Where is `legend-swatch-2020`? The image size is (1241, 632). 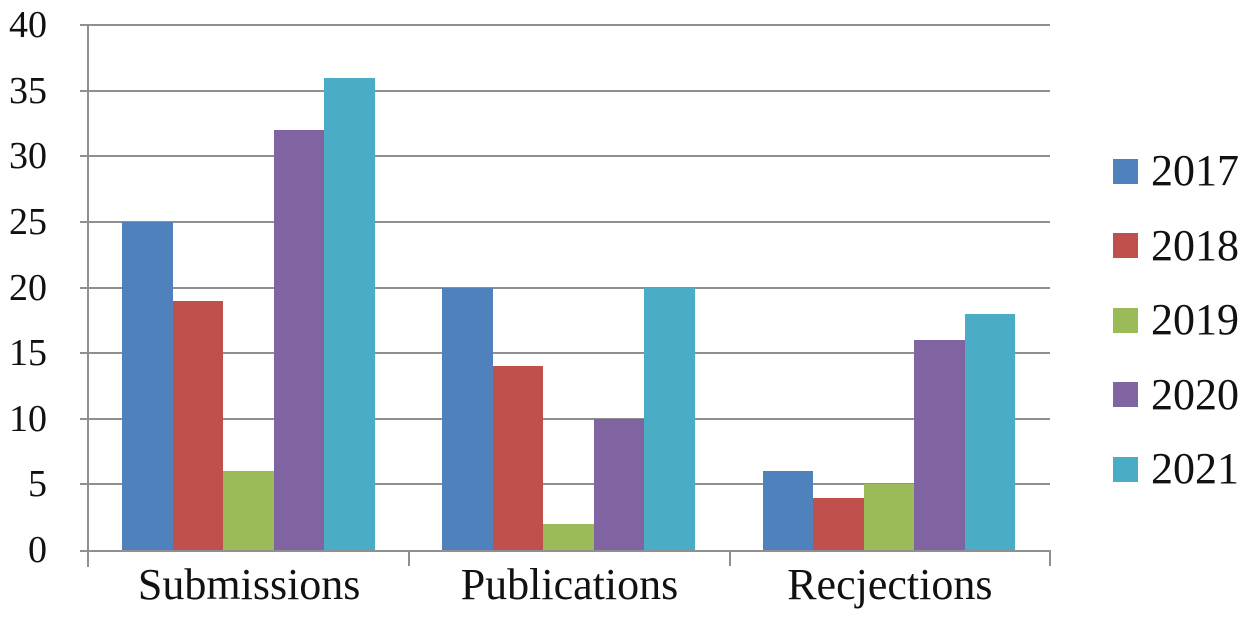
legend-swatch-2020 is located at coordinates (1125, 394).